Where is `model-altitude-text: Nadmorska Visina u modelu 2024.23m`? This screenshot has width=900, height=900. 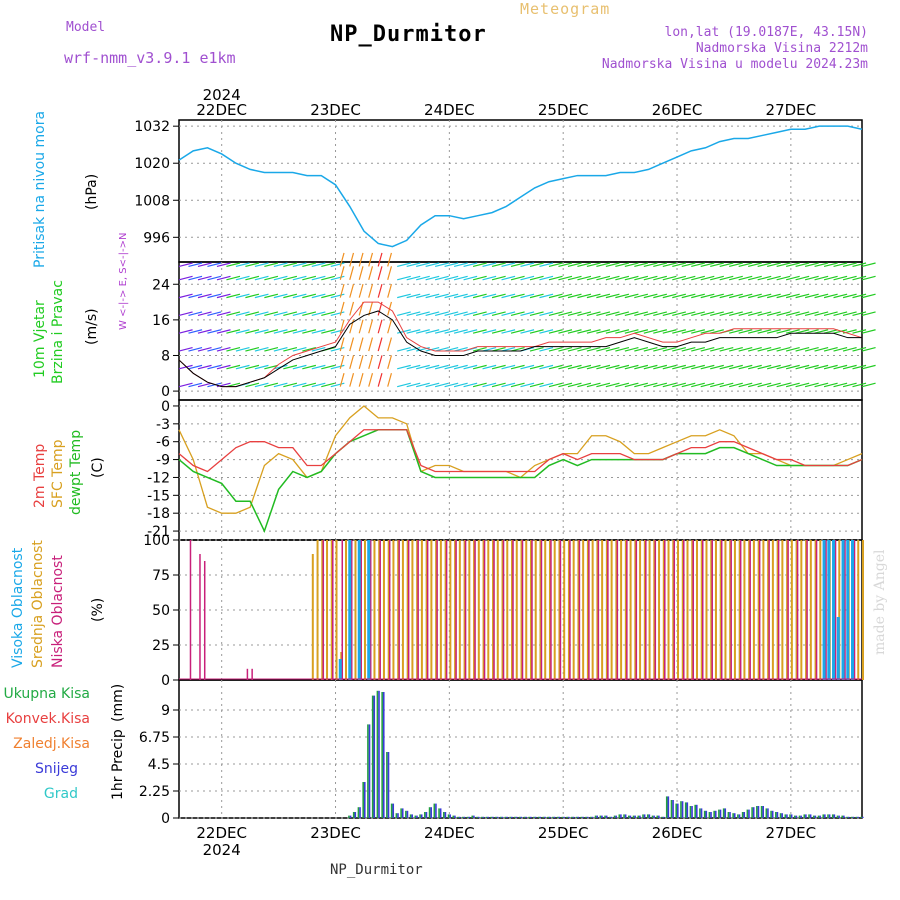 model-altitude-text: Nadmorska Visina u modelu 2024.23m is located at coordinates (734, 64).